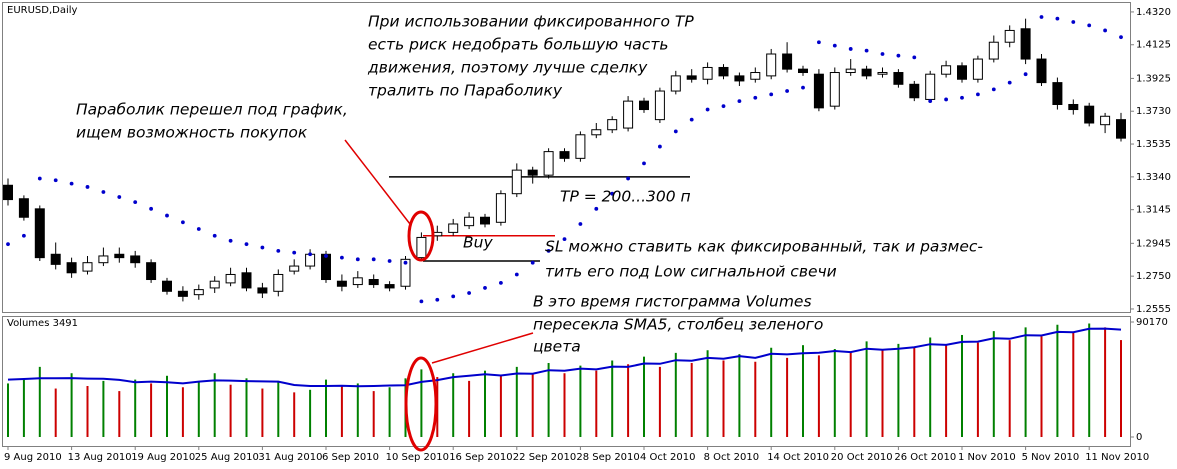 The width and height of the screenshot is (1177, 469). Describe the element at coordinates (691, 272) in the screenshot. I see `annotation: тить его под Low сигнальной свечи` at that location.